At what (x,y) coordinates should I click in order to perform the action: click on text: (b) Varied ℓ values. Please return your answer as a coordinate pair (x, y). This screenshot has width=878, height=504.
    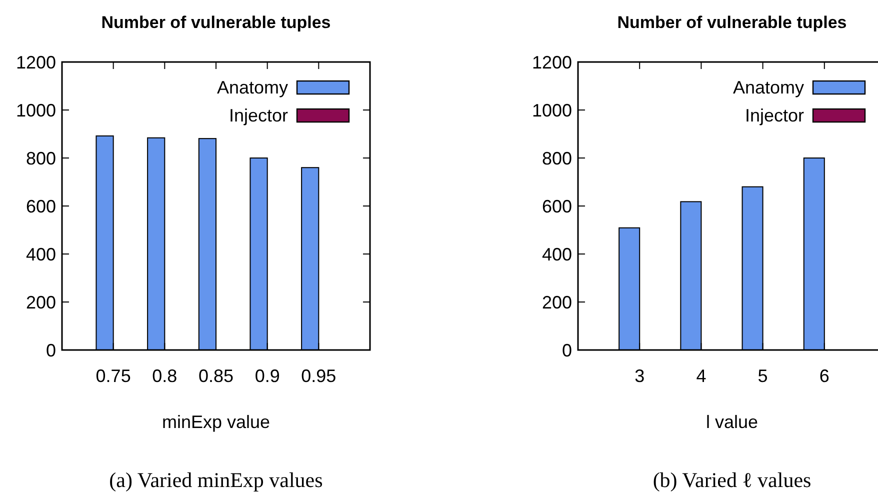
    Looking at the image, I should click on (732, 480).